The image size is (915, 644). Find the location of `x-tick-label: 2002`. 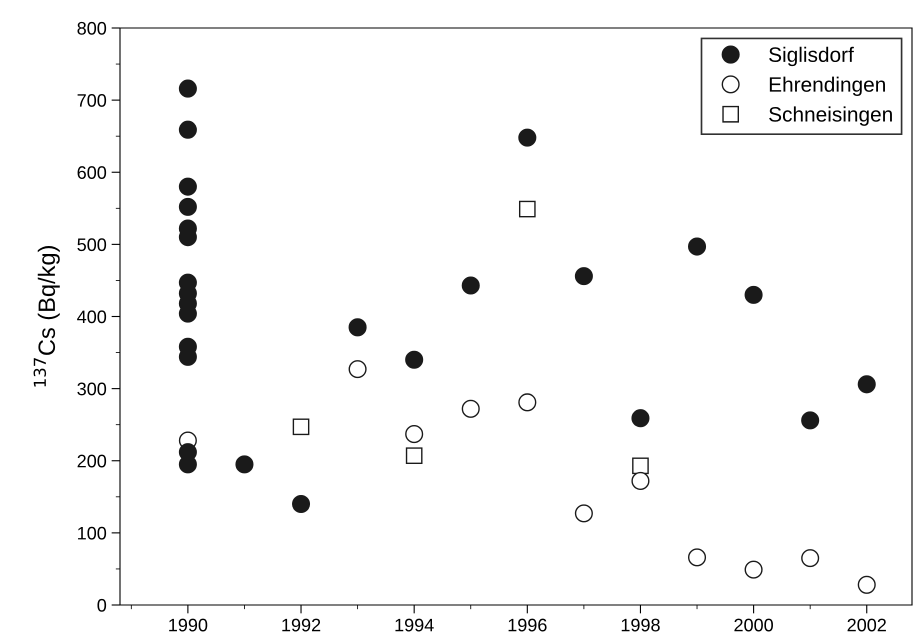

x-tick-label: 2002 is located at coordinates (867, 625).